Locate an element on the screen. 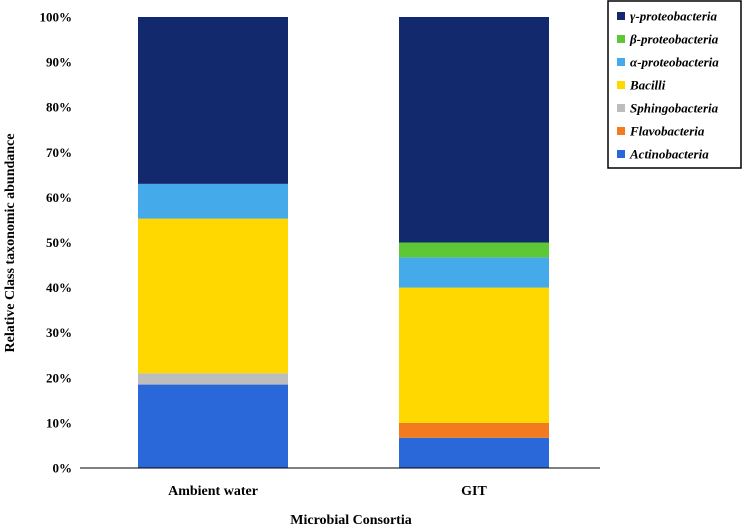 This screenshot has width=743, height=529. y-axis-ticks: 0% 10% 20% 30% 40% 50% 60% 70% 80% 90% 100% is located at coordinates (56, 243).